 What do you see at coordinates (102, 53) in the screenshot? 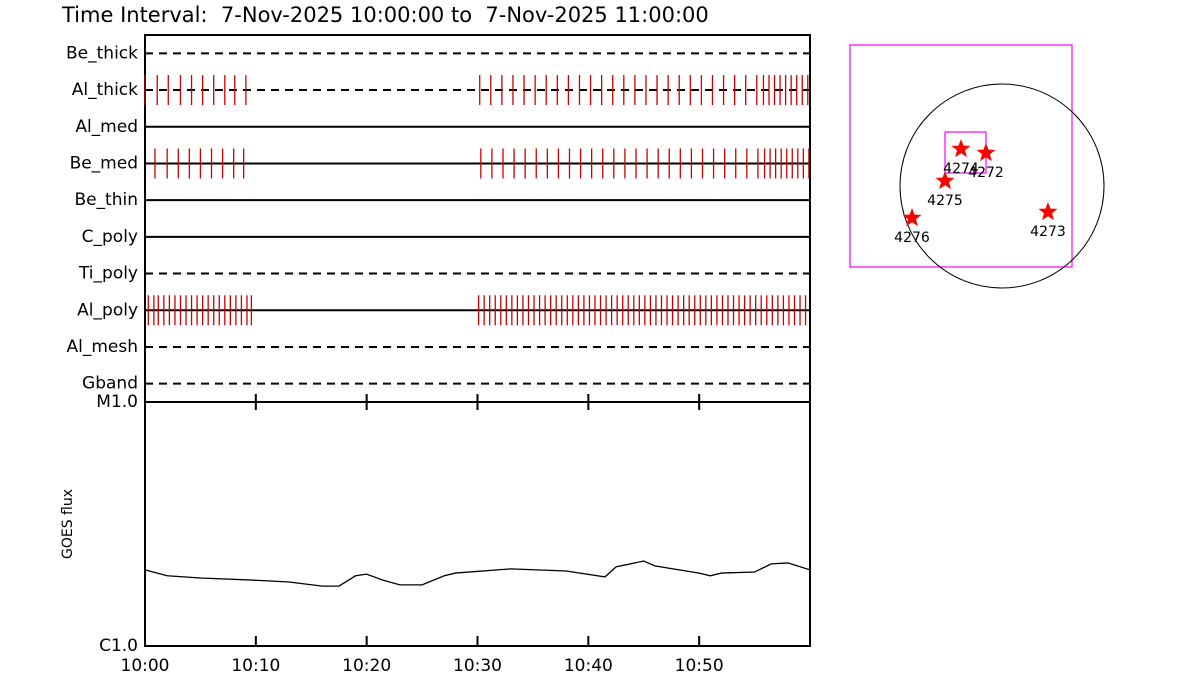
I see `row-label: Be_thick` at bounding box center [102, 53].